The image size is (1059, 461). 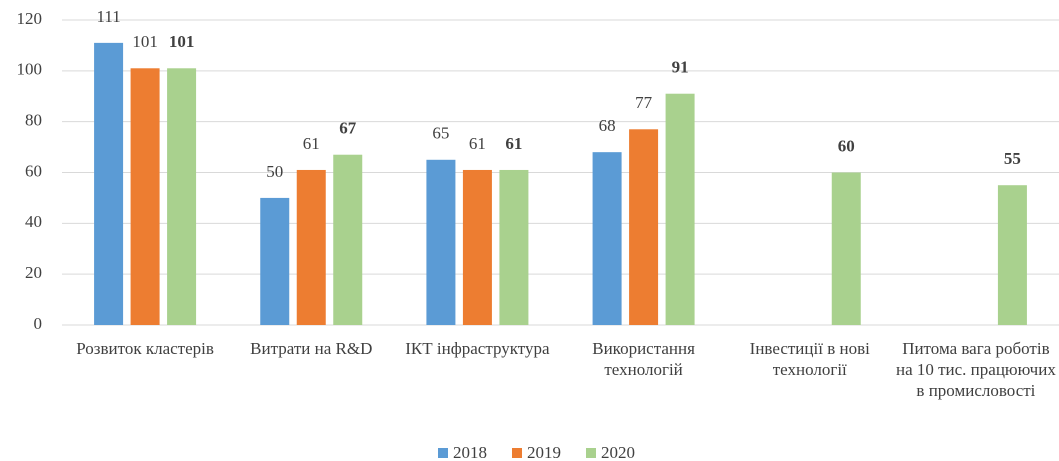 I want to click on data-label: 67, so click(x=348, y=128).